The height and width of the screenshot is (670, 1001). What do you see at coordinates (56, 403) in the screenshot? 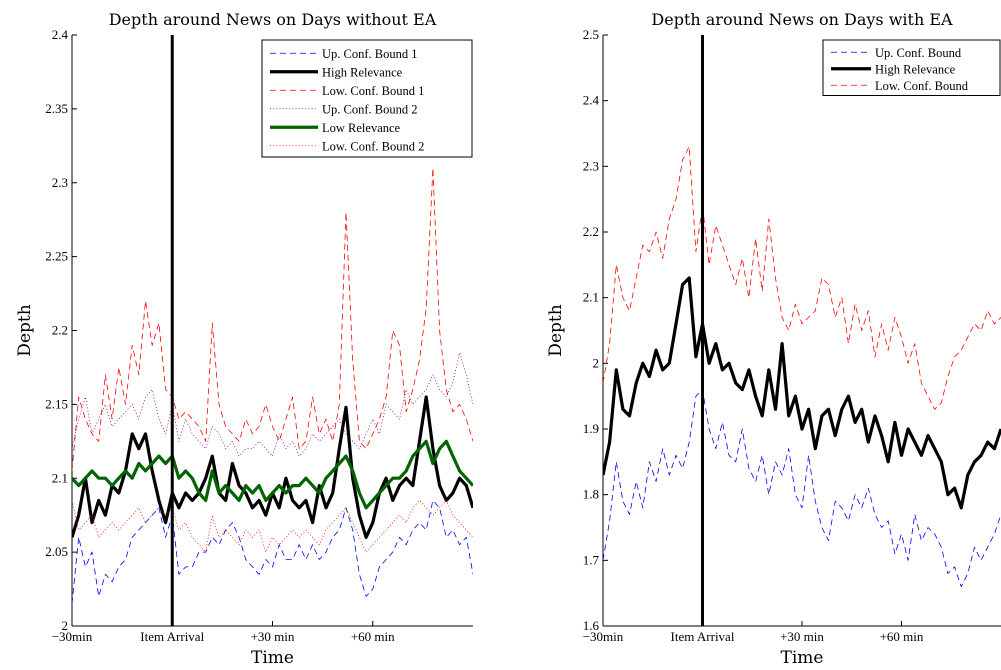
I see `y-tick-label: 2.15` at bounding box center [56, 403].